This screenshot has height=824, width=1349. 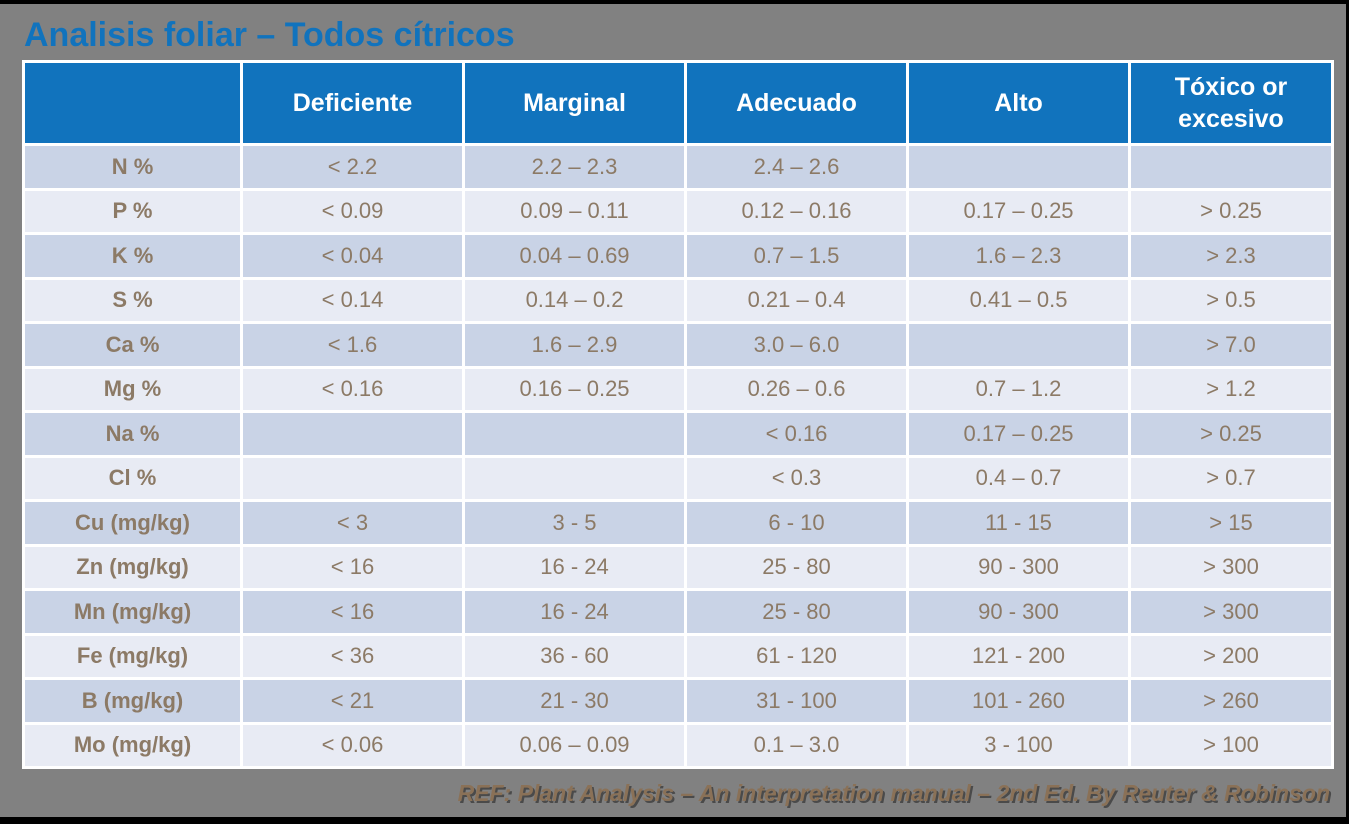 What do you see at coordinates (796, 656) in the screenshot?
I see `table-cell: 61 - 120` at bounding box center [796, 656].